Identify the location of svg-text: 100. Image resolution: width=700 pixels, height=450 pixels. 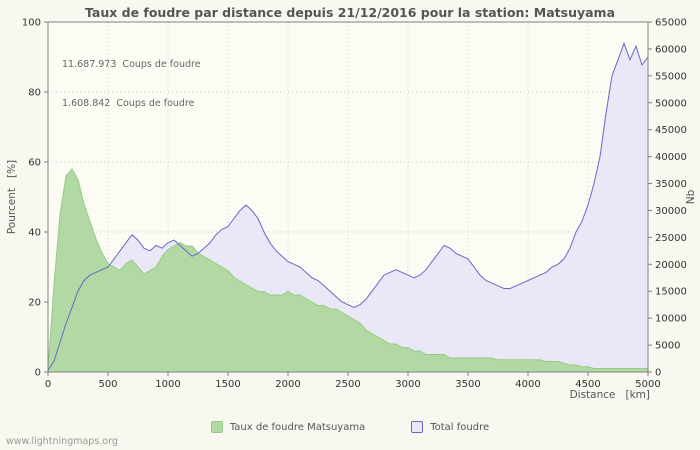
(31, 23).